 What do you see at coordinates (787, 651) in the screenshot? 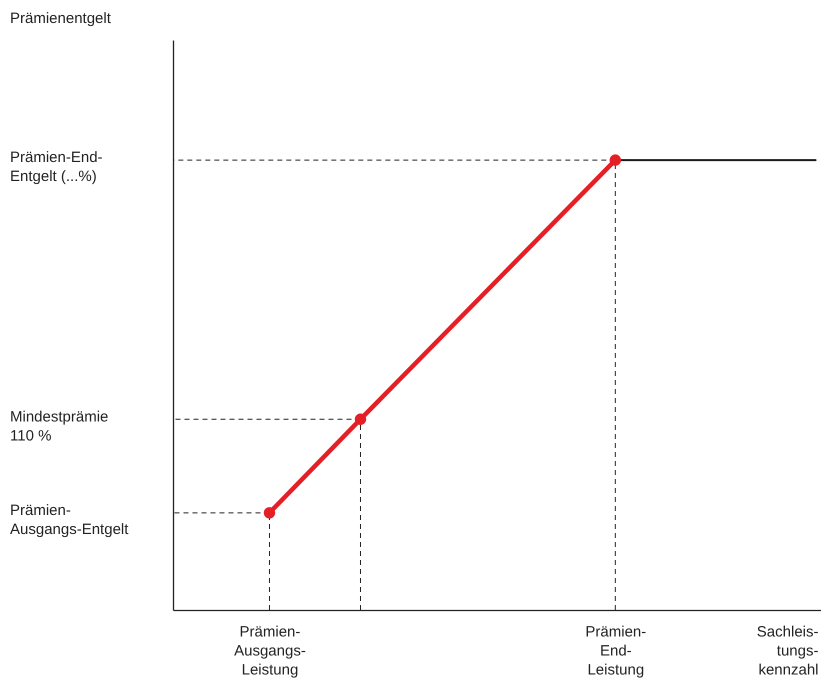
I see `x-axis-title: Sachleis- tungs- kennzahl` at bounding box center [787, 651].